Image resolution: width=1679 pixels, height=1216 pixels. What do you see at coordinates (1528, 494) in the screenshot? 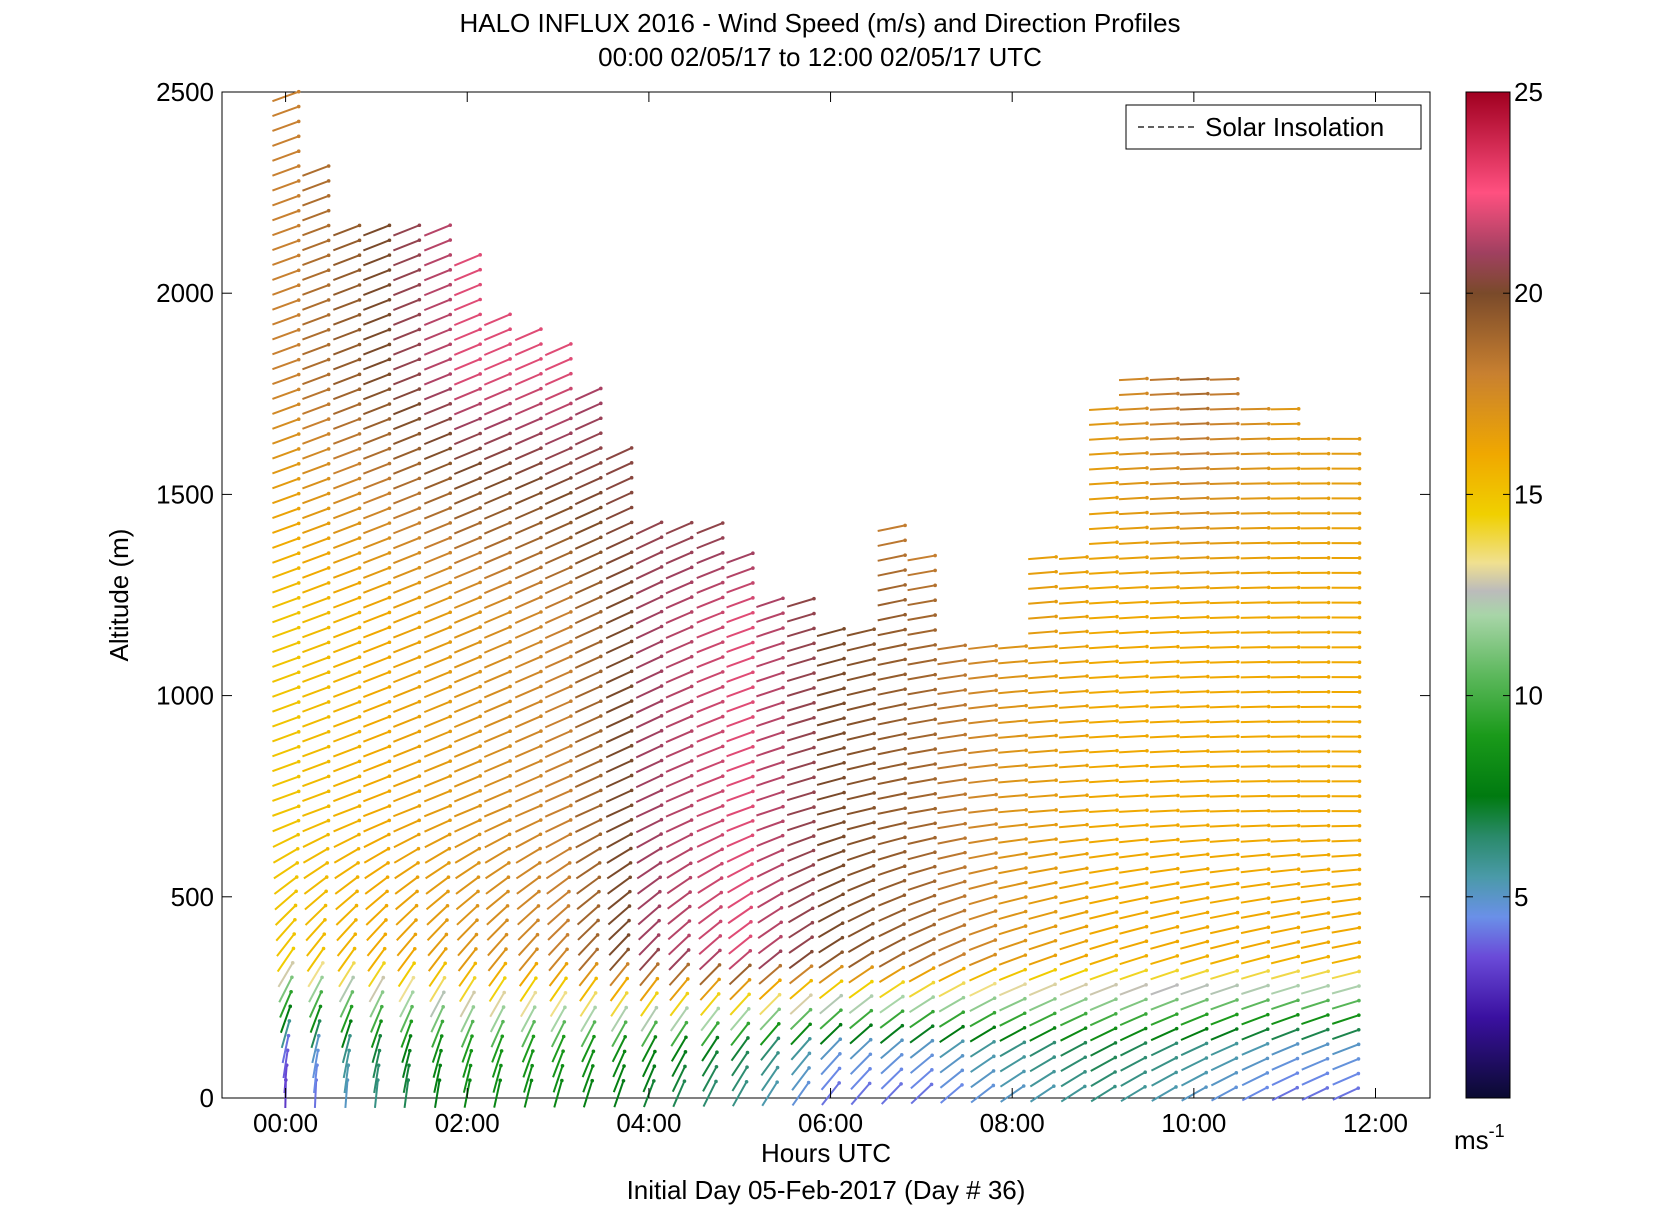
I see `colorbar-tick-label: 15` at bounding box center [1528, 494].